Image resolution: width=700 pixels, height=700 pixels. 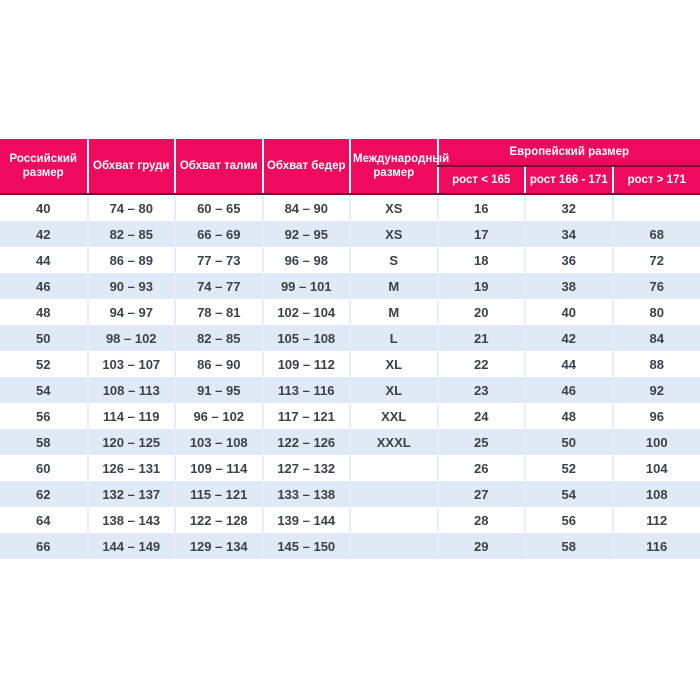 I want to click on table-cell: 22, so click(x=480, y=364).